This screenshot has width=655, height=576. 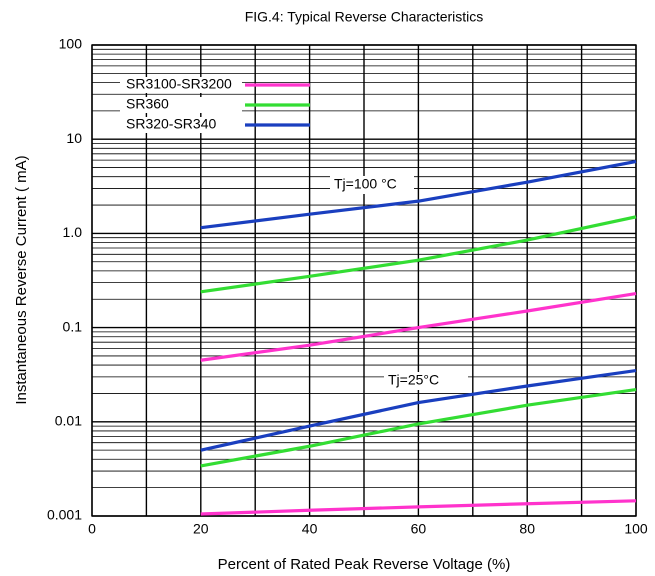 What do you see at coordinates (364, 17) in the screenshot?
I see `chart-title: FIG.4: Typical Reverse Characteristics` at bounding box center [364, 17].